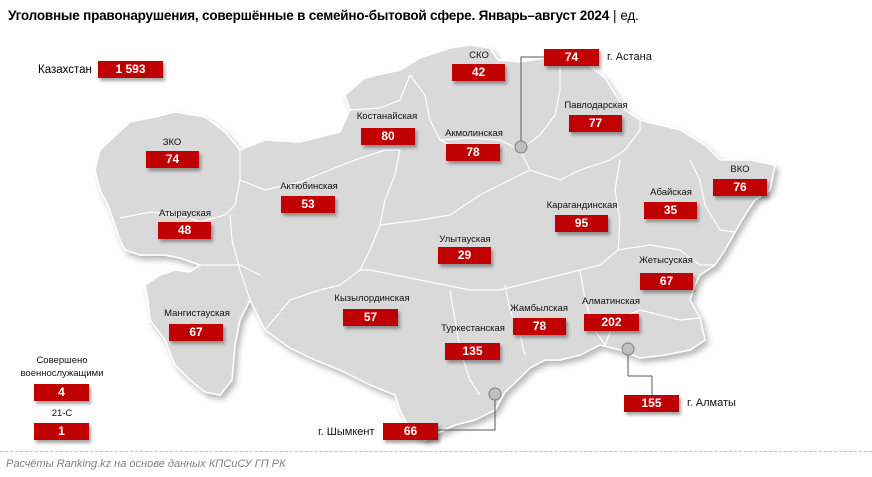  I want to click on almaty-marker, so click(637, 368).